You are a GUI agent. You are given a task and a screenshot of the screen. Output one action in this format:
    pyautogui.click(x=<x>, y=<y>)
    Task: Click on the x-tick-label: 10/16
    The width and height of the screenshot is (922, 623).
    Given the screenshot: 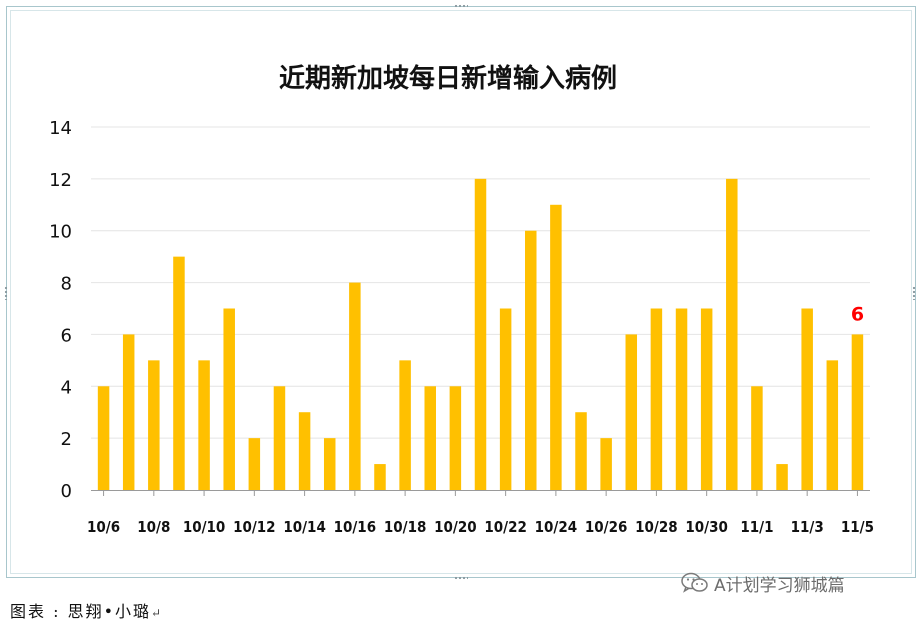 What is the action you would take?
    pyautogui.click(x=355, y=527)
    